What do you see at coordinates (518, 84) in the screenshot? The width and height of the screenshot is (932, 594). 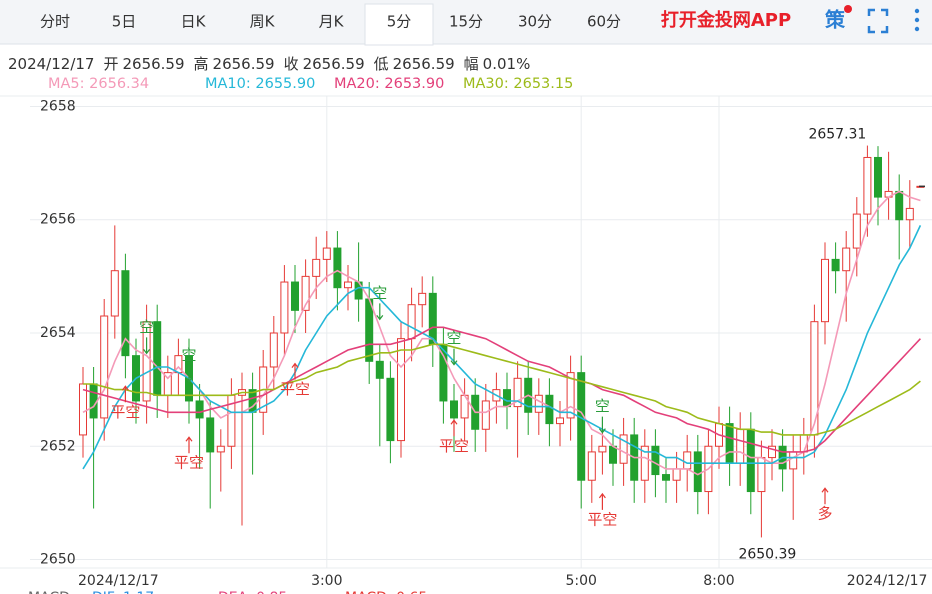 I see `legend-entry: MA30: 2653.15` at bounding box center [518, 84].